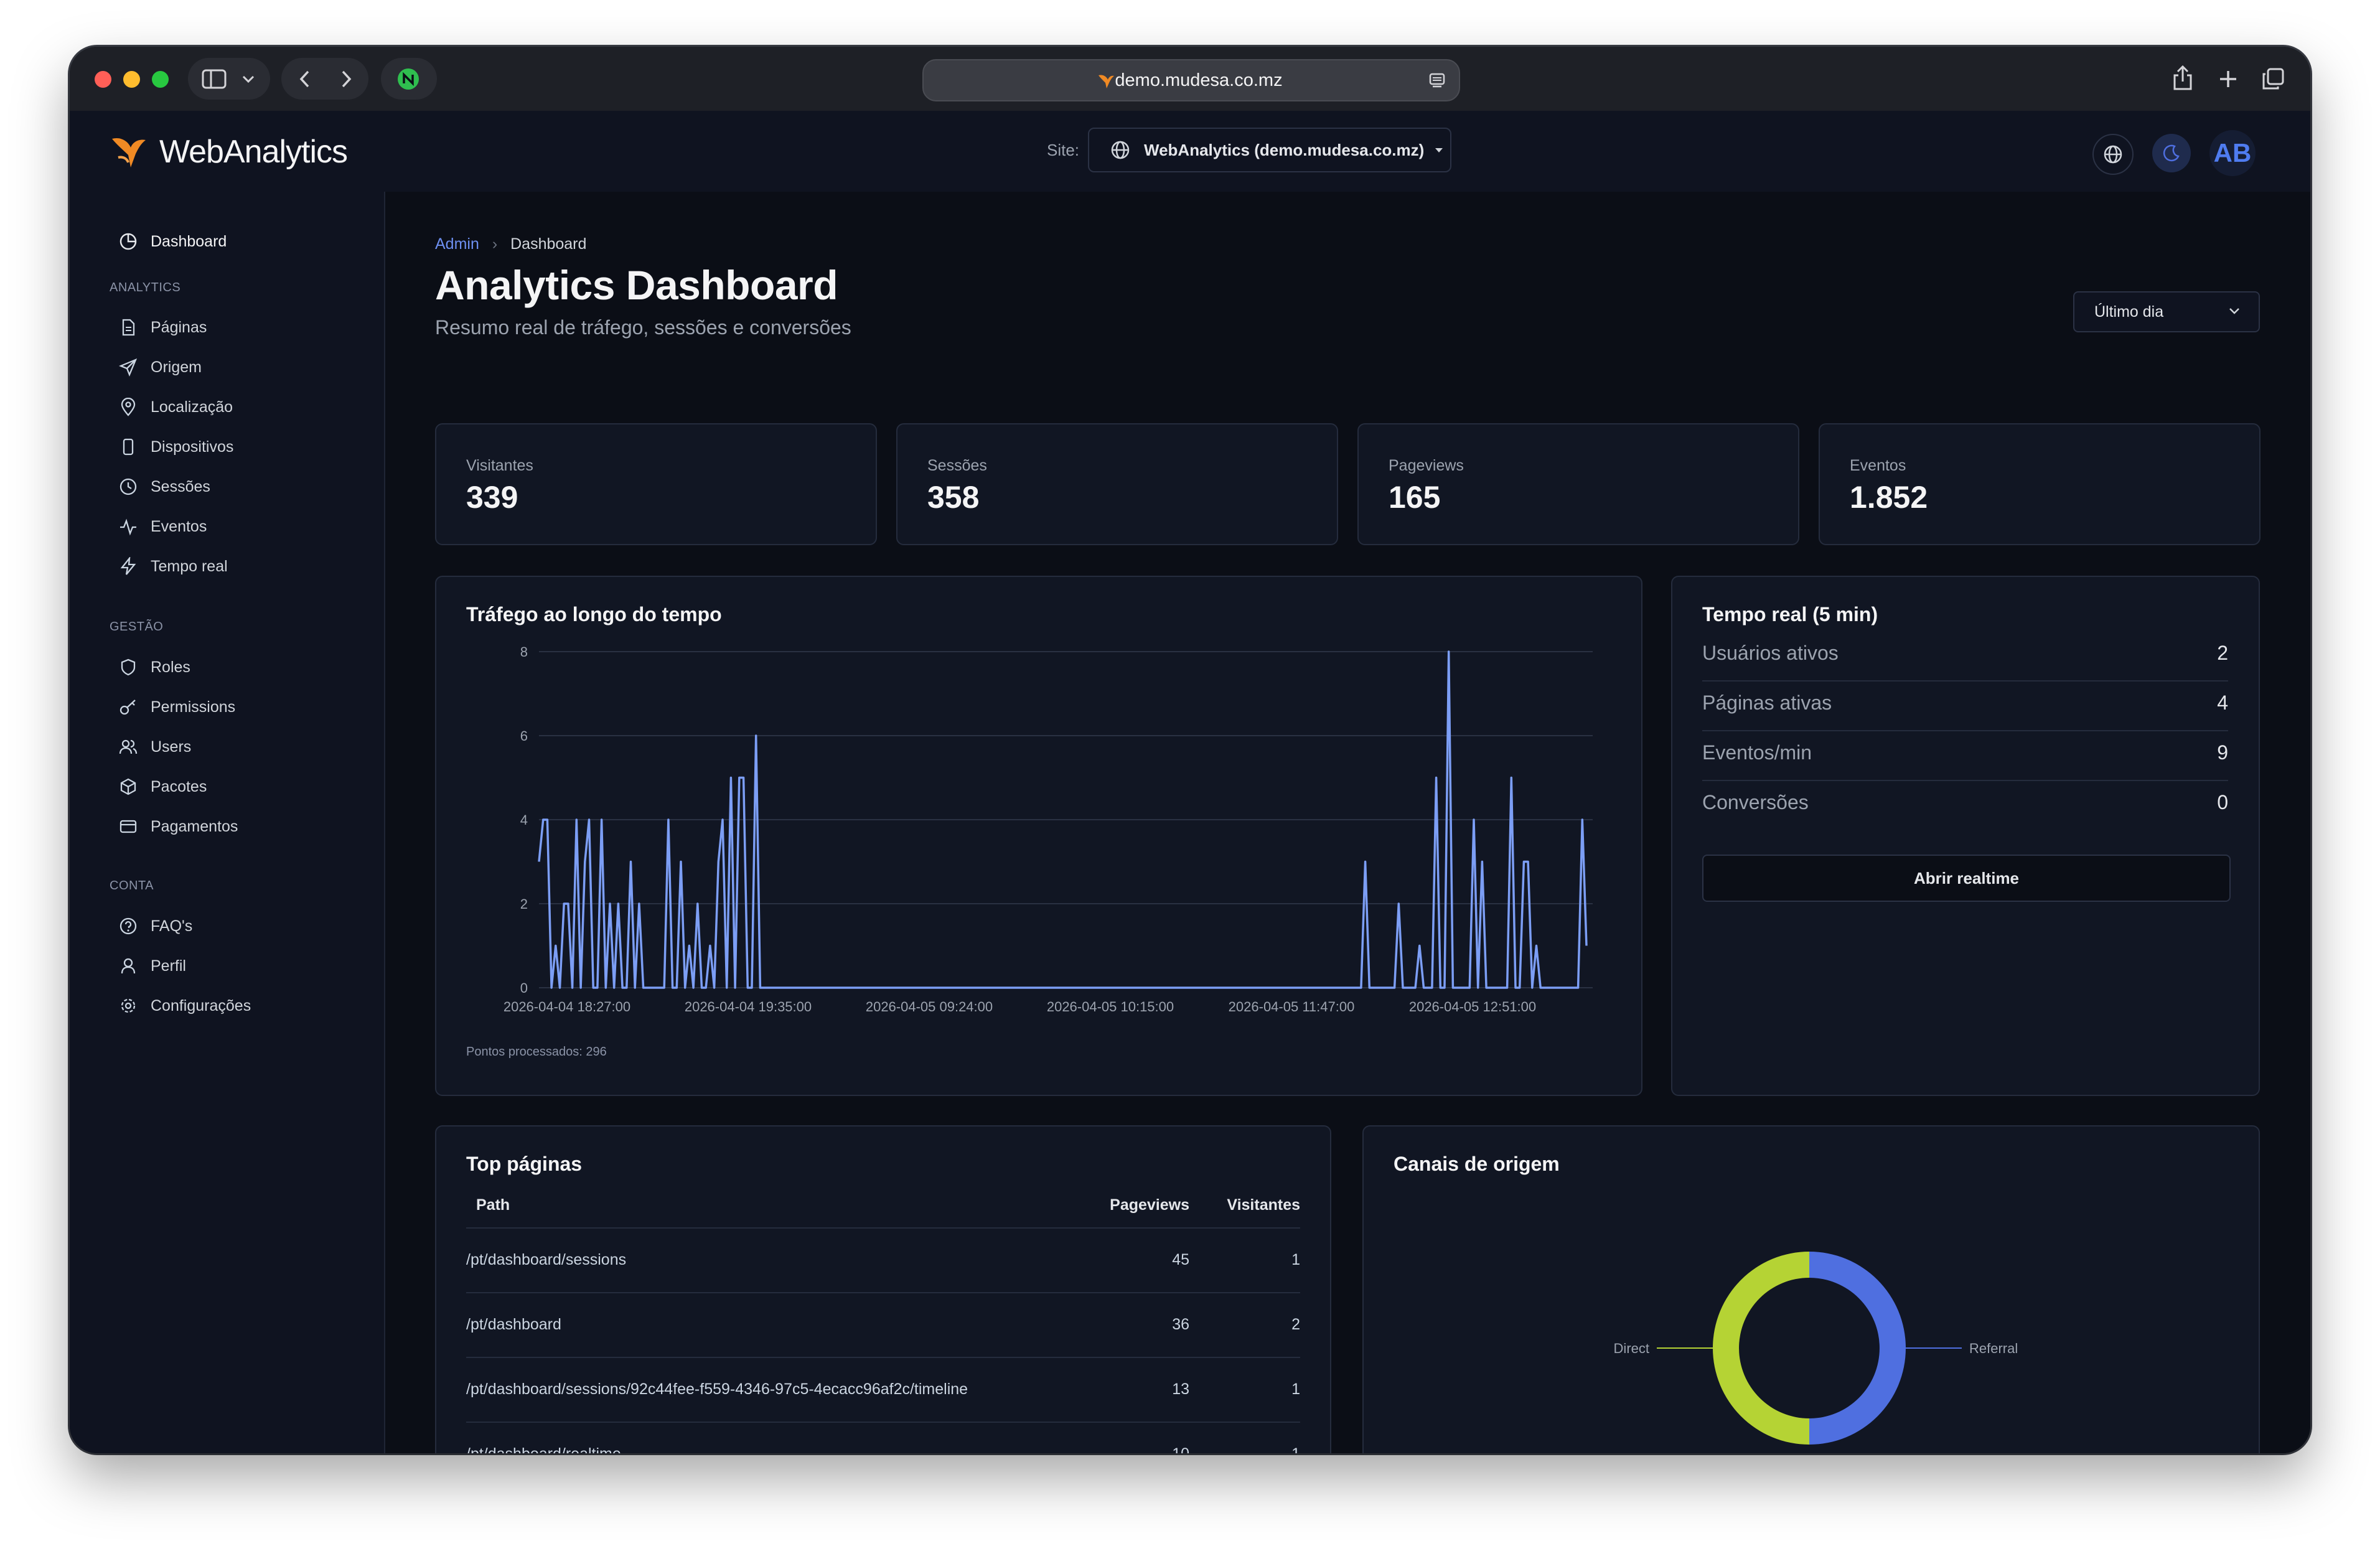 Image resolution: width=2380 pixels, height=1546 pixels. I want to click on realtime-row-events-per-min: Eventos/min 9, so click(1965, 755).